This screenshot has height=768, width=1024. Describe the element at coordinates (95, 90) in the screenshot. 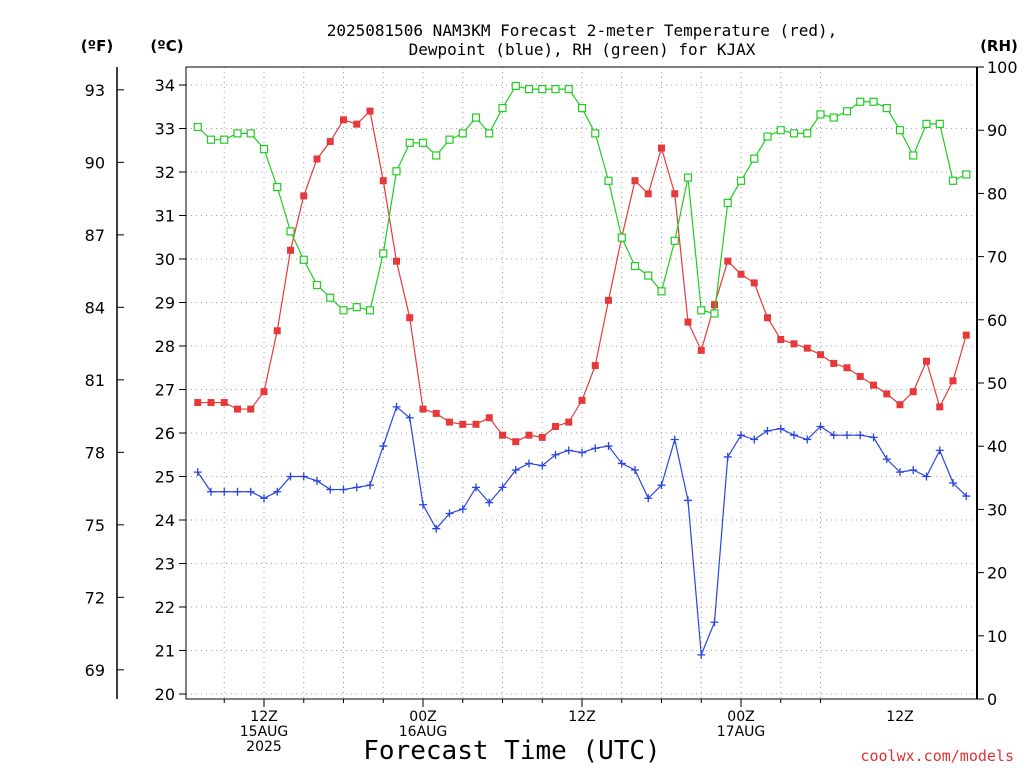

I see `fahrenheit-tick-label: 93` at that location.